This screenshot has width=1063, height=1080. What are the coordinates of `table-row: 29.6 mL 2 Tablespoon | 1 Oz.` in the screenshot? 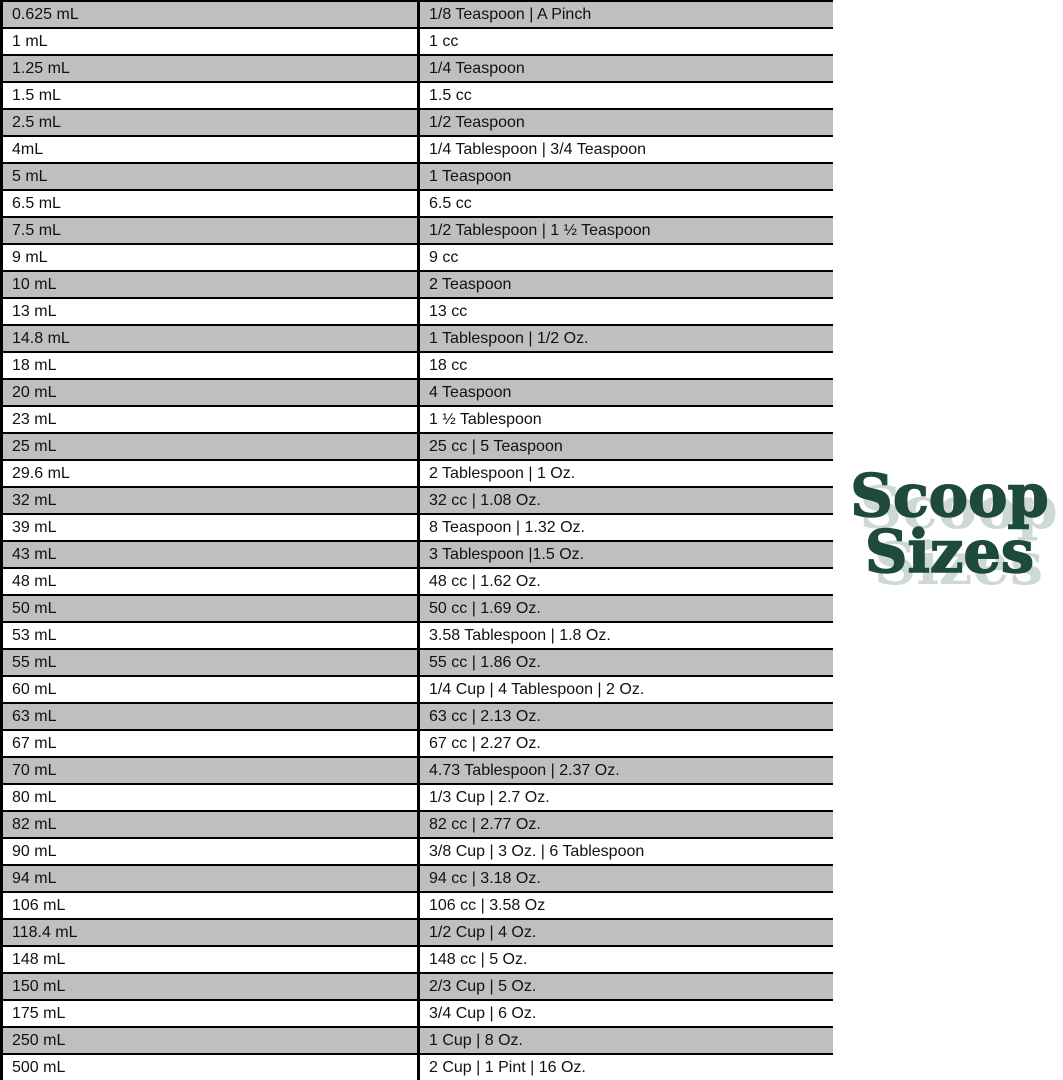 It's located at (416, 473).